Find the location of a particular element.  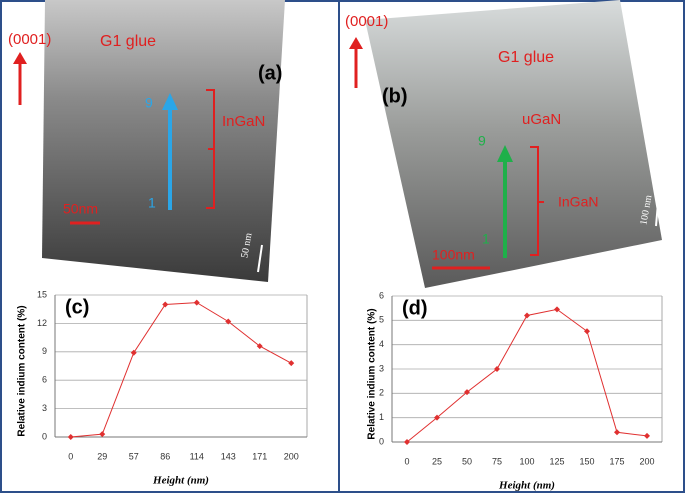

x-tick-label: 175 is located at coordinates (616, 461).